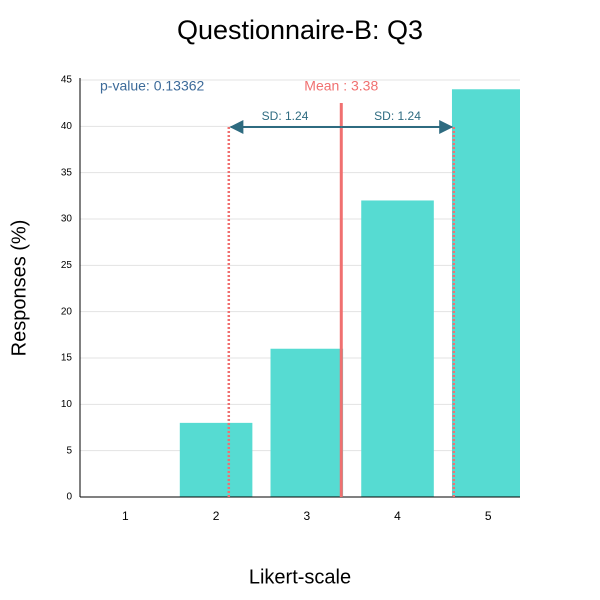 The height and width of the screenshot is (600, 600). I want to click on y-tick-label: 20, so click(67, 311).